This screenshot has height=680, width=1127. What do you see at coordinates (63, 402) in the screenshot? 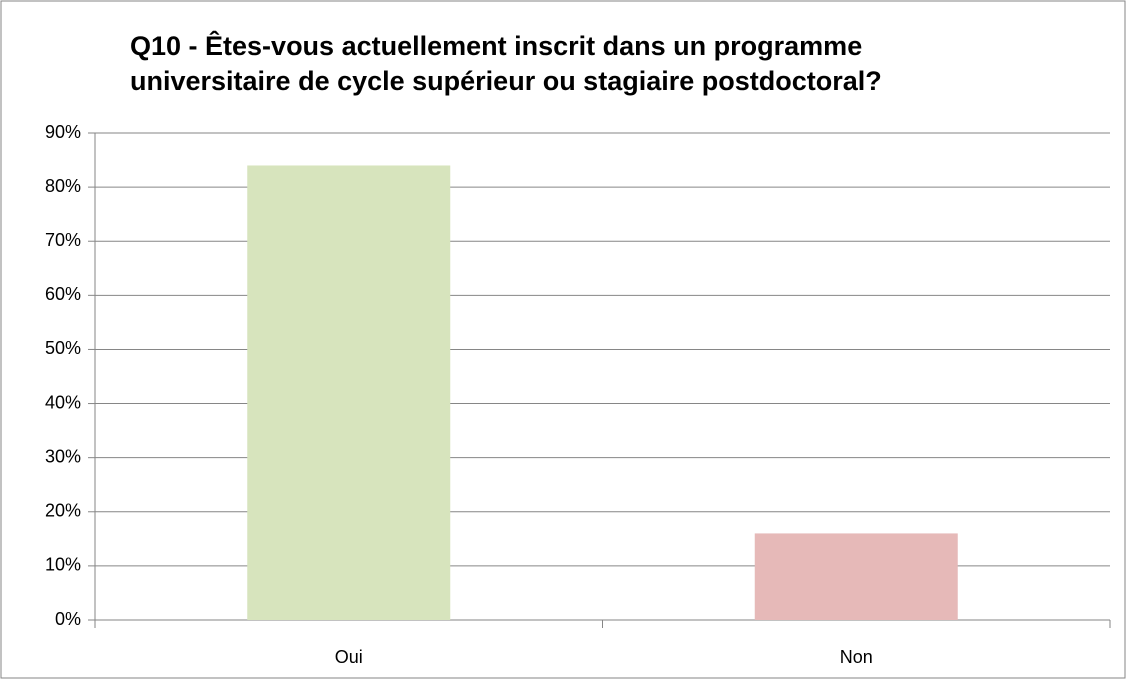
I see `y-tick-label: 40%` at bounding box center [63, 402].